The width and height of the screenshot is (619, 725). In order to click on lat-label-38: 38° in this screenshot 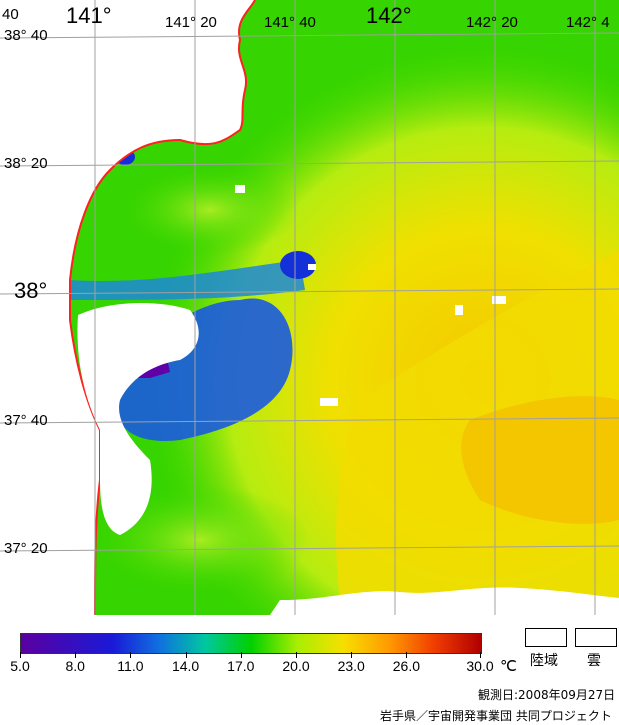, I will do `click(31, 290)`.